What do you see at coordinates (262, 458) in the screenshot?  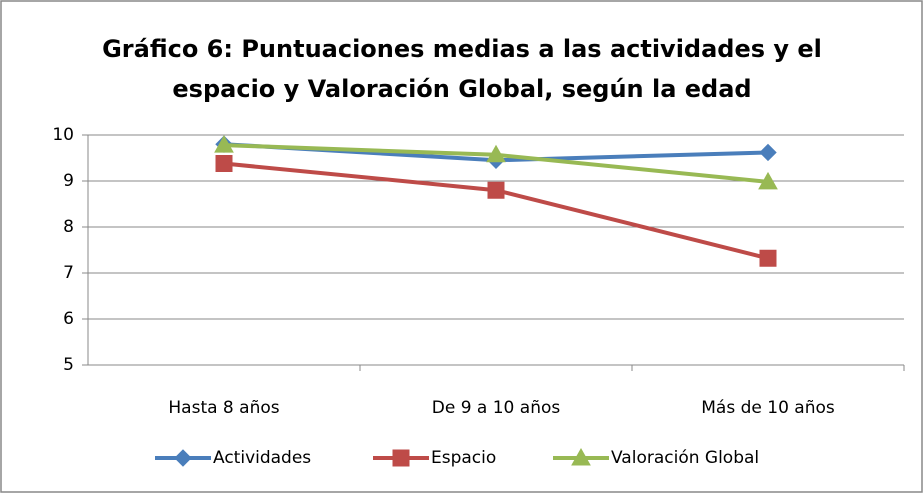 I see `legend-label: Actividades` at bounding box center [262, 458].